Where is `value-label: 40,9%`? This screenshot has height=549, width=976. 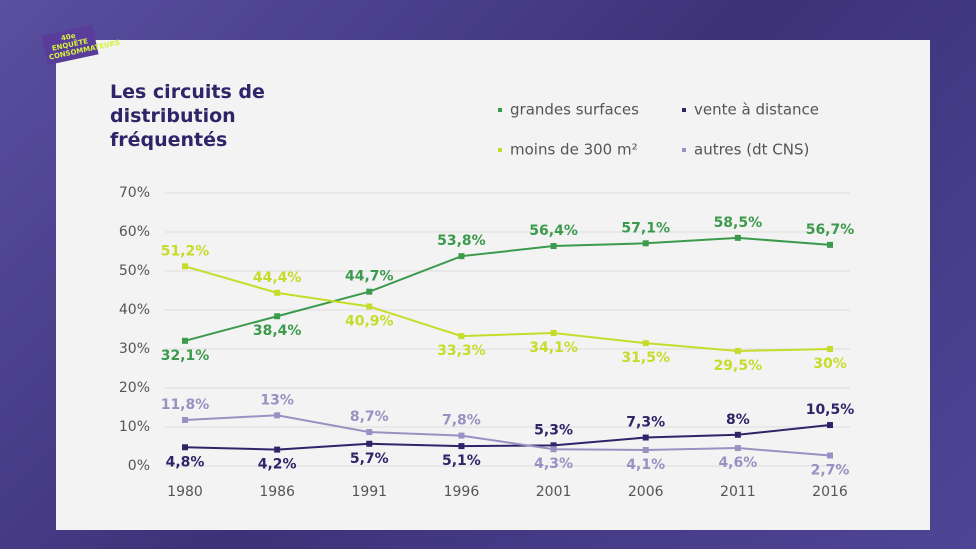
value-label: 40,9% is located at coordinates (369, 321).